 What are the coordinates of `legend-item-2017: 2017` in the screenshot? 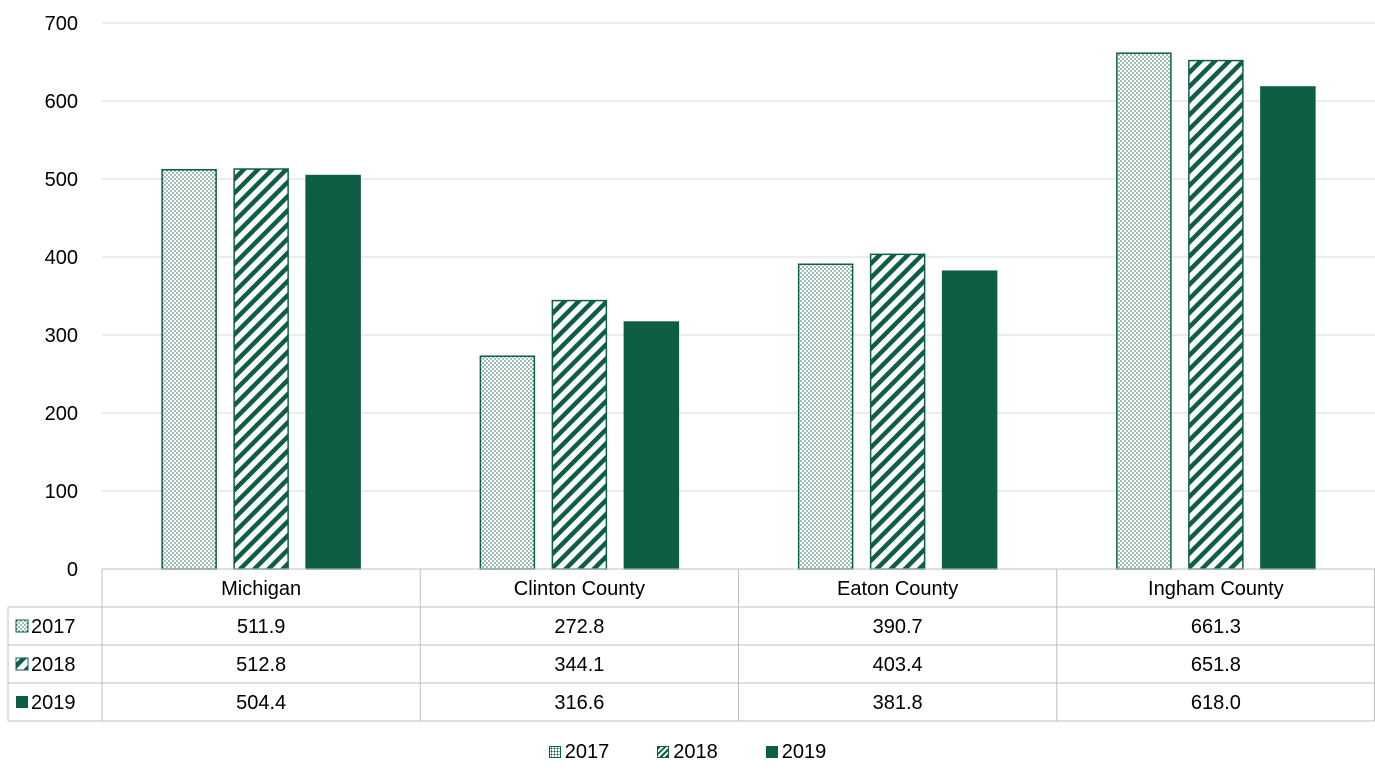 It's located at (579, 752).